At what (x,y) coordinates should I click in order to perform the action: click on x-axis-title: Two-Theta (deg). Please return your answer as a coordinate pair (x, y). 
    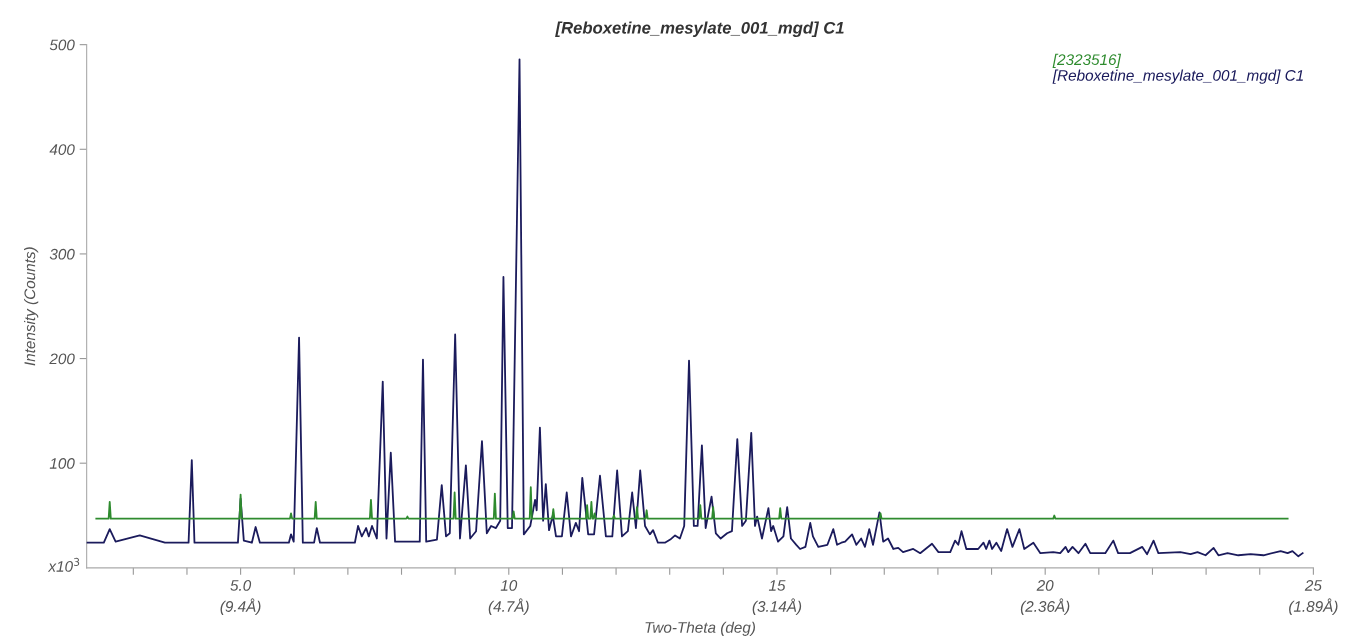
    Looking at the image, I should click on (700, 628).